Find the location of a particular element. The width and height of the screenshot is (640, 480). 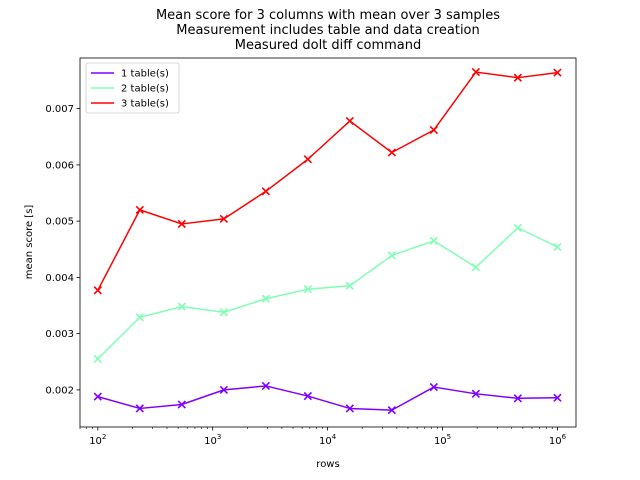

legend-label: 1 table(s) is located at coordinates (145, 74).